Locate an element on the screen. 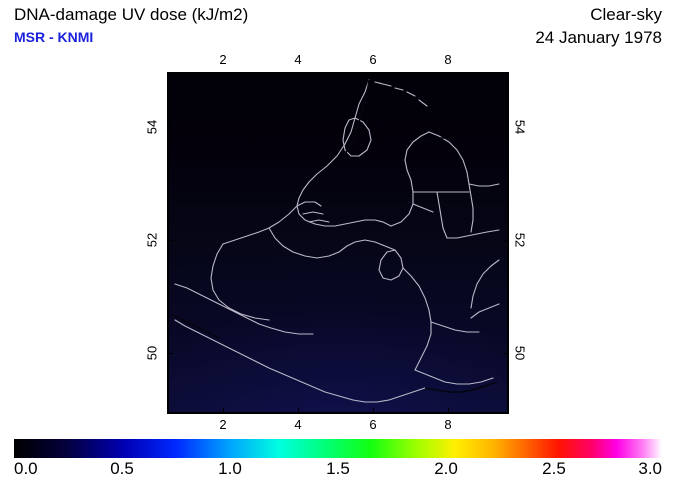 The width and height of the screenshot is (676, 480). colorbar-tick-0: 0.0 is located at coordinates (26, 468).